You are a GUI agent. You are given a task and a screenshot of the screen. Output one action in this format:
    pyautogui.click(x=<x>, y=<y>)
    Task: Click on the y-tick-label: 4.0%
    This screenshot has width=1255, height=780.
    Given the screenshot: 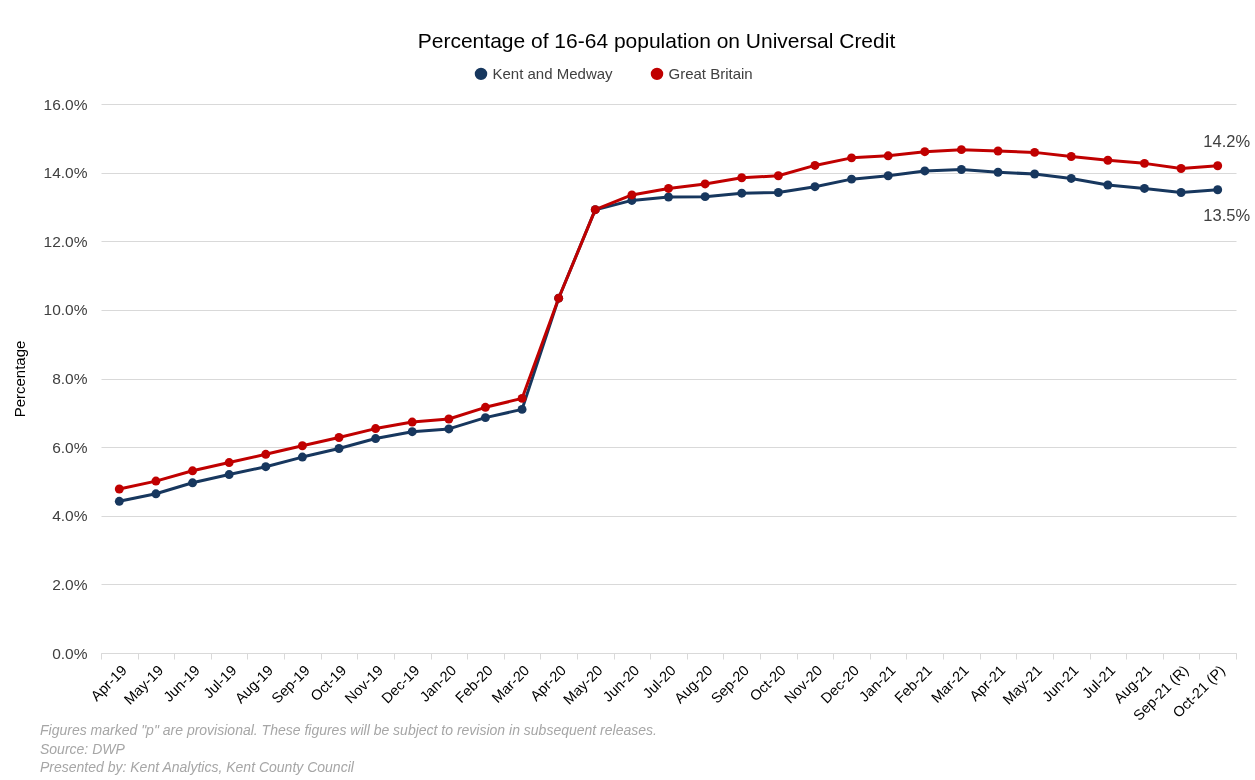 What is the action you would take?
    pyautogui.click(x=70, y=516)
    